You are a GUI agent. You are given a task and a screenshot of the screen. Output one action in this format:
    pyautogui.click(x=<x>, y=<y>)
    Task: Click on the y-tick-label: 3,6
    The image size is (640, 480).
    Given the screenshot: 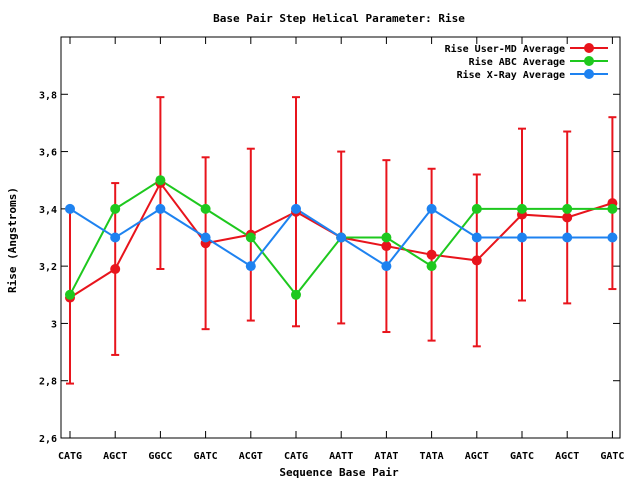 What is the action you would take?
    pyautogui.click(x=48, y=153)
    